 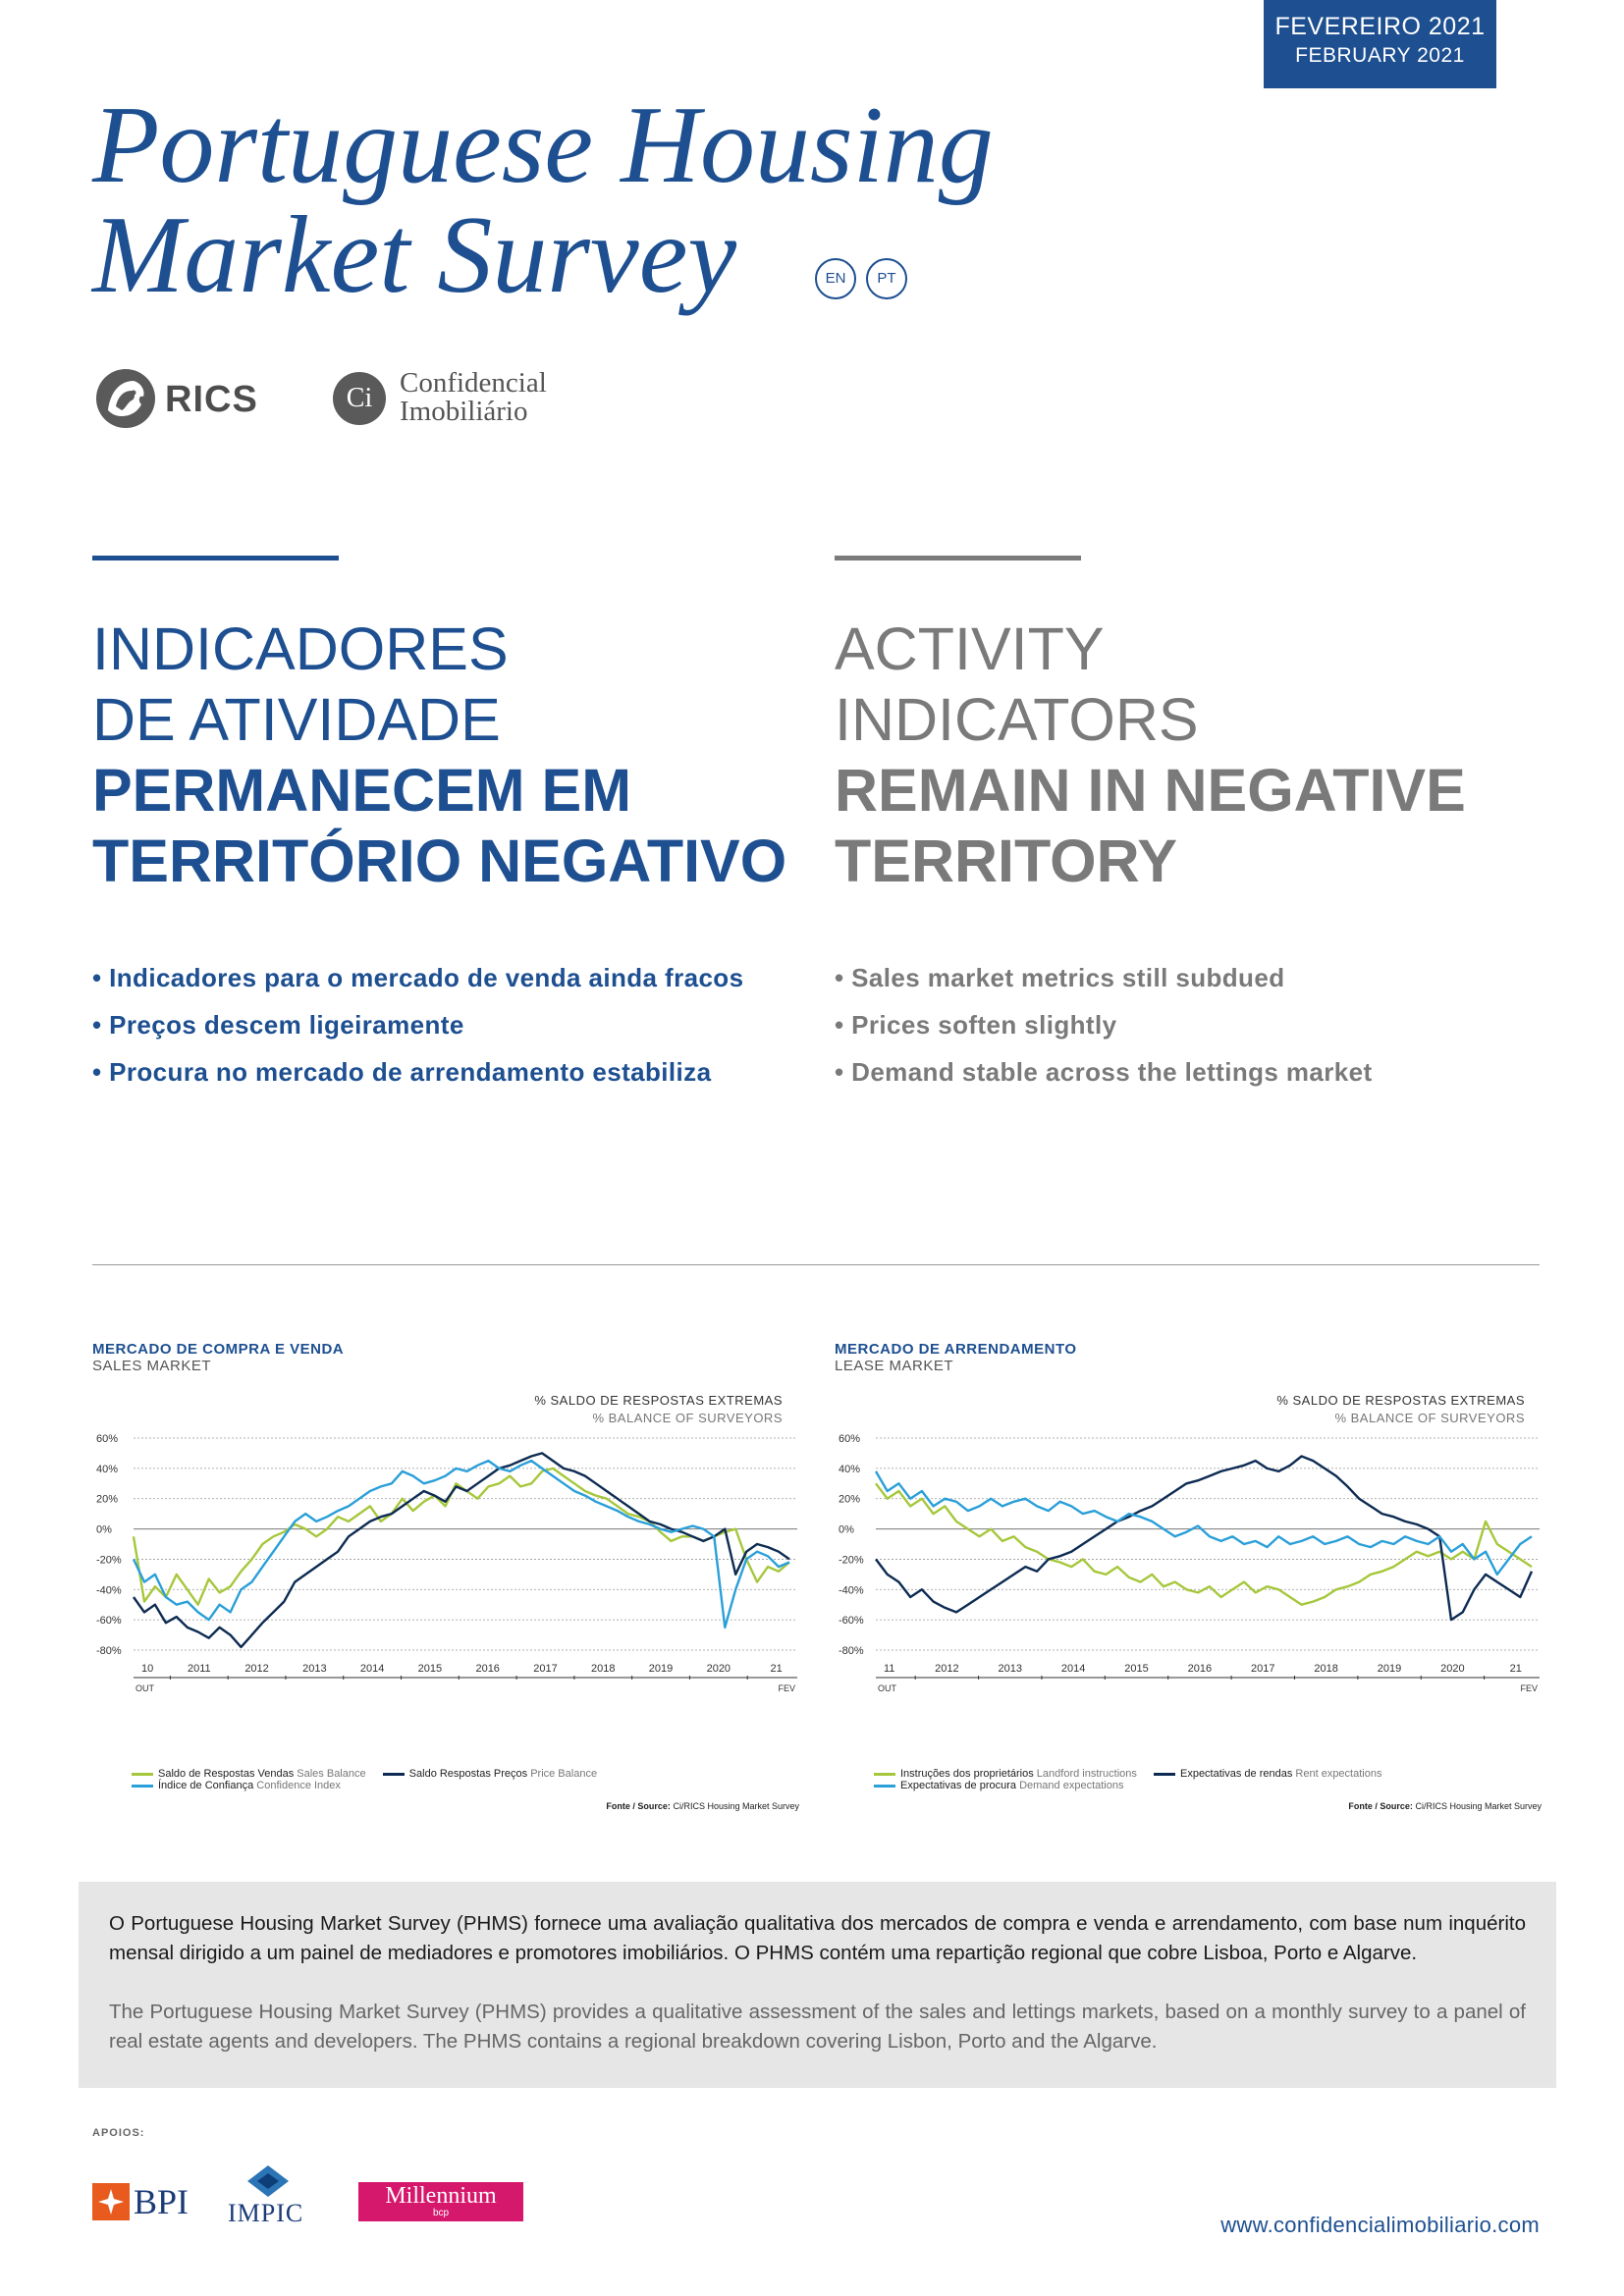 I want to click on y-tick-label: 20%, so click(x=849, y=1500).